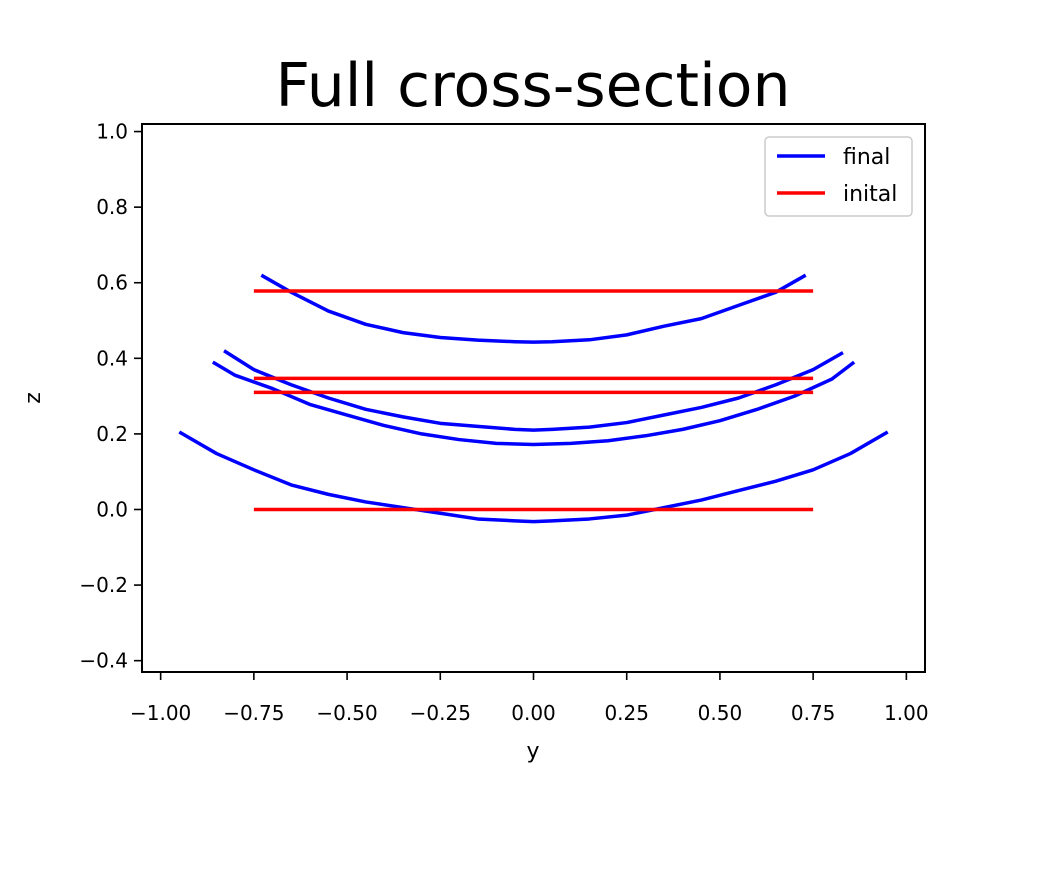 The height and width of the screenshot is (879, 1053). Describe the element at coordinates (112, 509) in the screenshot. I see `y-tick-label: 0.0` at that location.